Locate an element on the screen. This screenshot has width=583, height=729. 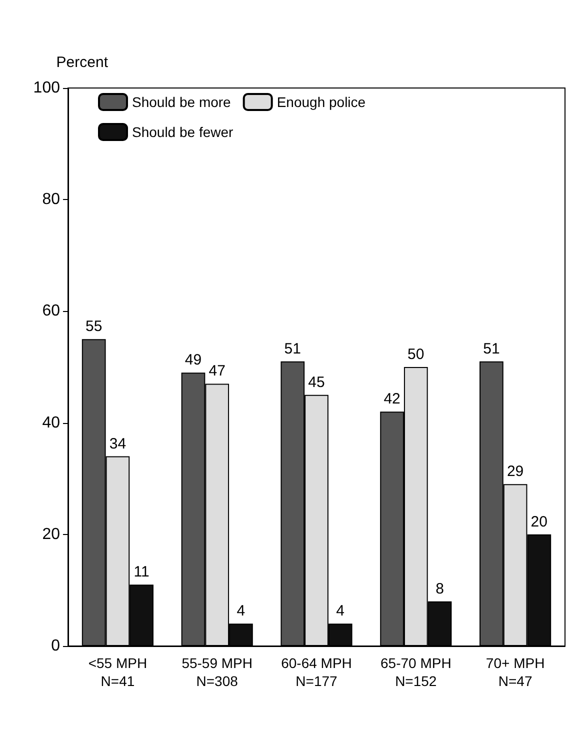
y-axis-title: Percent is located at coordinates (82, 62).